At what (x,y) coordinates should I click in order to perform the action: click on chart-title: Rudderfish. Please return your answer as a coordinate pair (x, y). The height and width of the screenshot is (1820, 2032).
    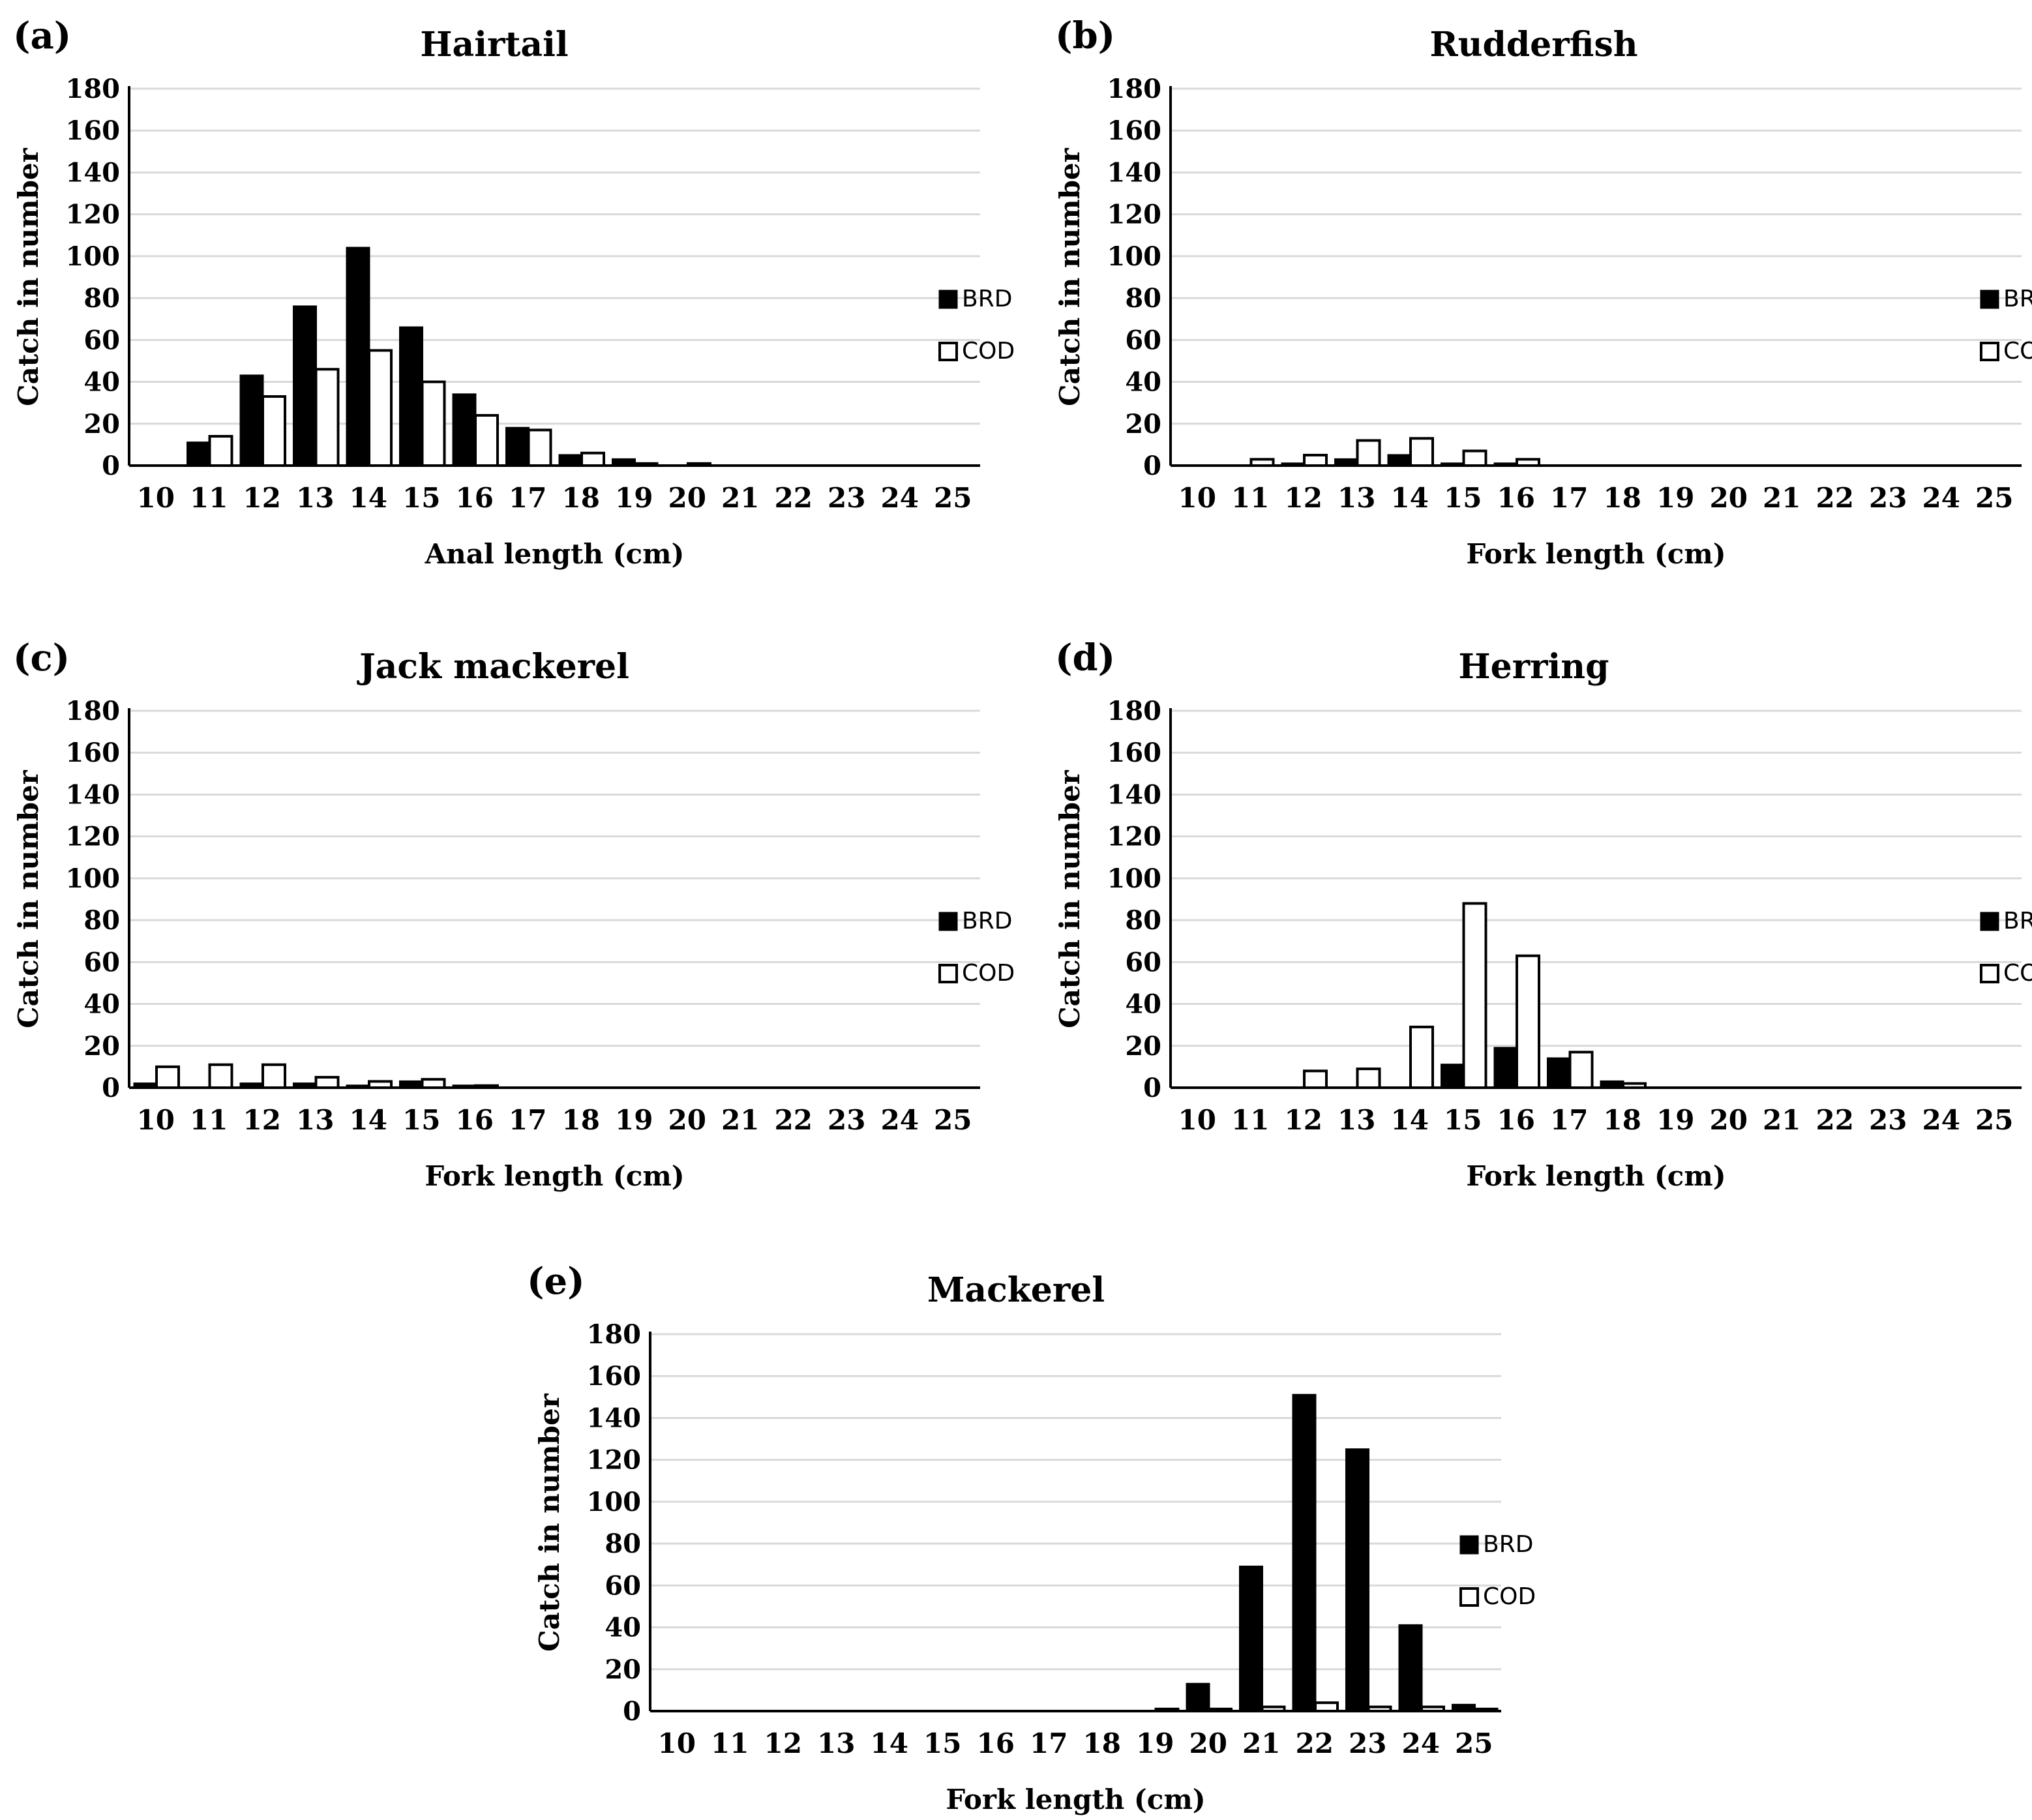
    Looking at the image, I should click on (1533, 45).